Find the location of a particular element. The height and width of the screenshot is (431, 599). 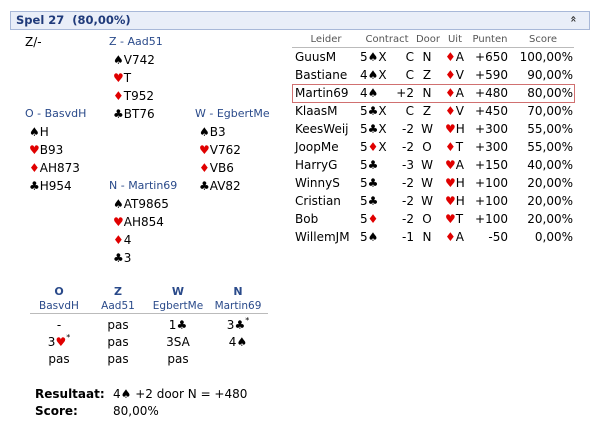

result-label: Resultaat: is located at coordinates (70, 394).